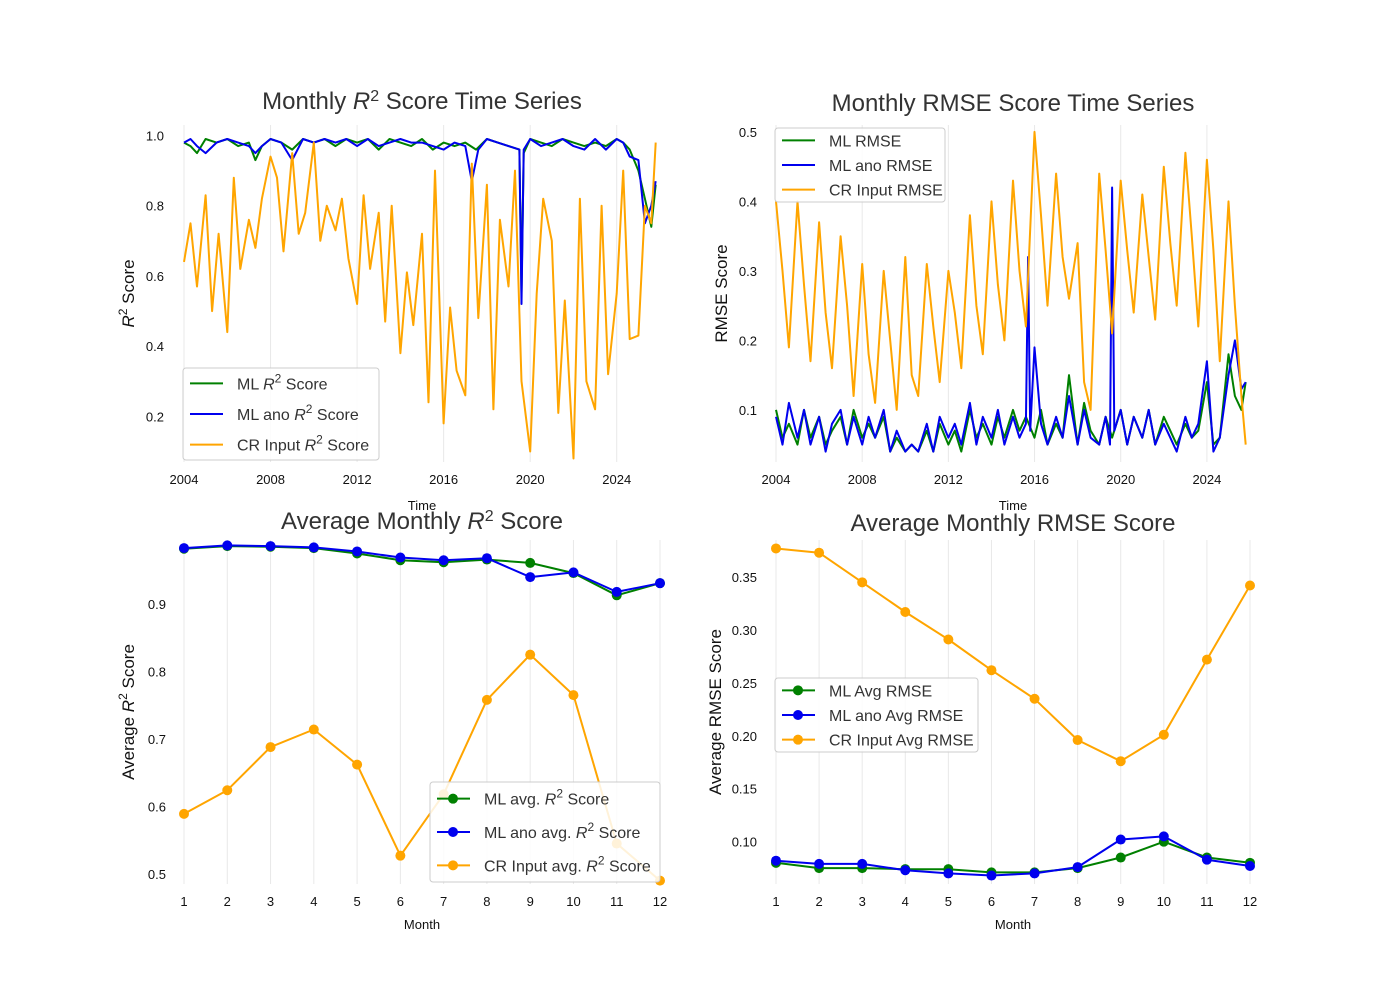 The image size is (1400, 1000). I want to click on legend-label-part: CR Input, so click(271, 446).